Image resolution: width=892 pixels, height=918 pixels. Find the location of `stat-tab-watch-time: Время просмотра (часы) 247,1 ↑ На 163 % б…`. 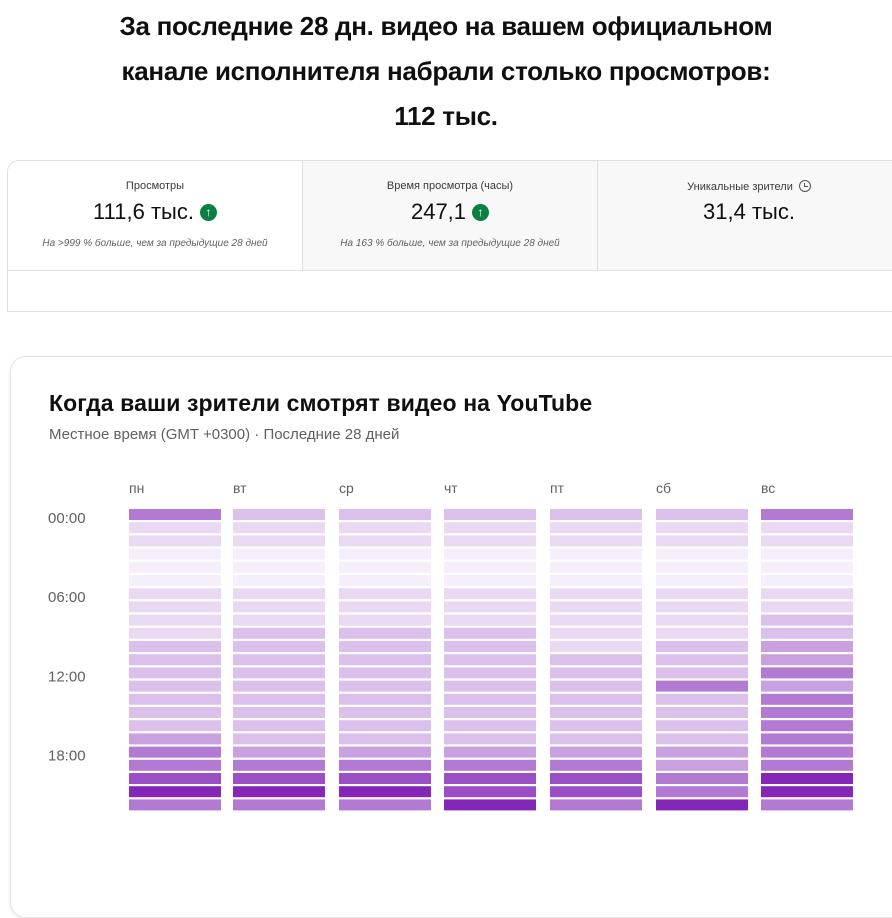

stat-tab-watch-time: Время просмотра (часы) 247,1 ↑ На 163 % б… is located at coordinates (450, 216).